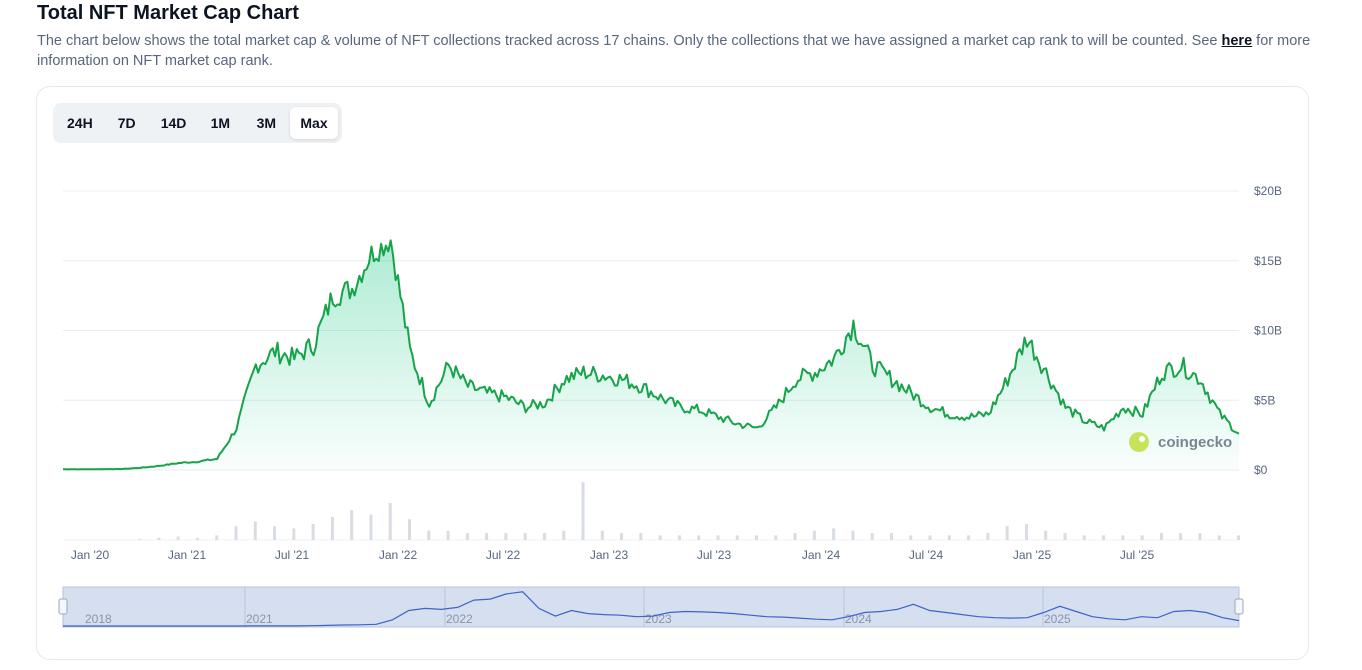  What do you see at coordinates (1268, 261) in the screenshot?
I see `y-tick-label: $15B` at bounding box center [1268, 261].